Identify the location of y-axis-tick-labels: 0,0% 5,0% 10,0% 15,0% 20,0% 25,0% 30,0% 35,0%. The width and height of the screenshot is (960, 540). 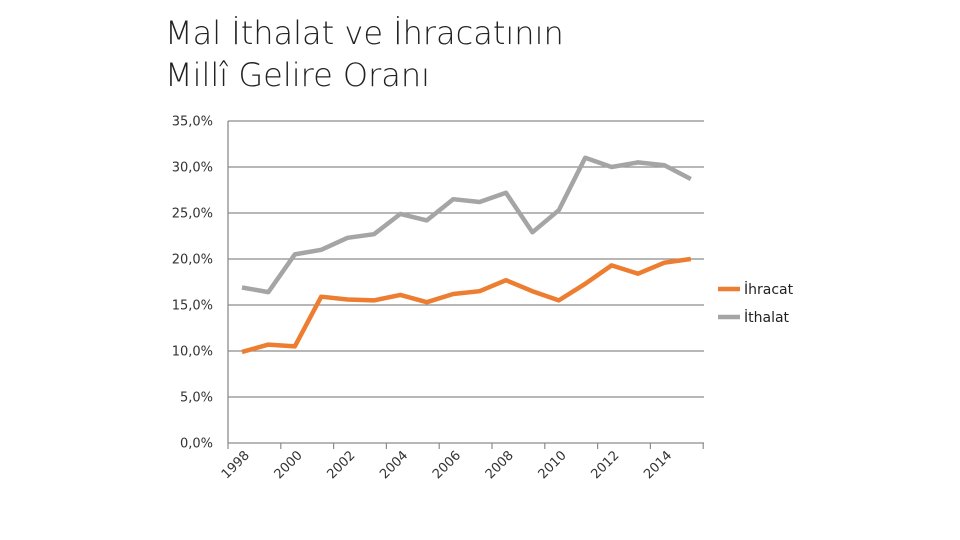
(192, 283).